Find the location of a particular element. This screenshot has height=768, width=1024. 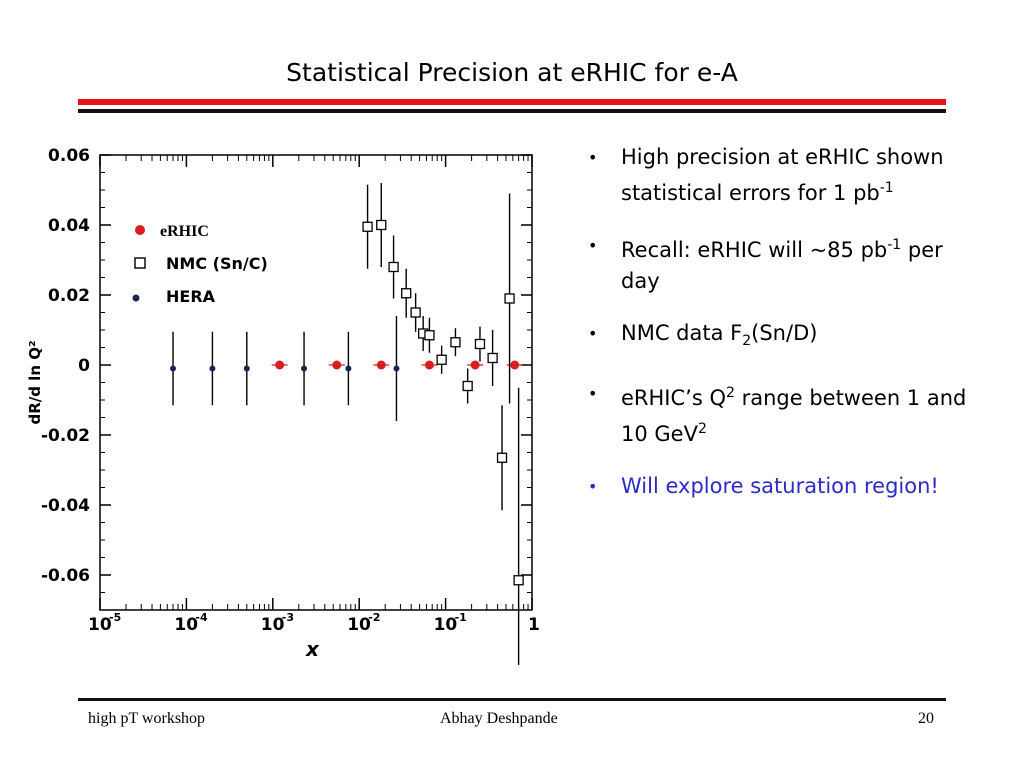

footer-center: Abhay Deshpande is located at coordinates (499, 718).